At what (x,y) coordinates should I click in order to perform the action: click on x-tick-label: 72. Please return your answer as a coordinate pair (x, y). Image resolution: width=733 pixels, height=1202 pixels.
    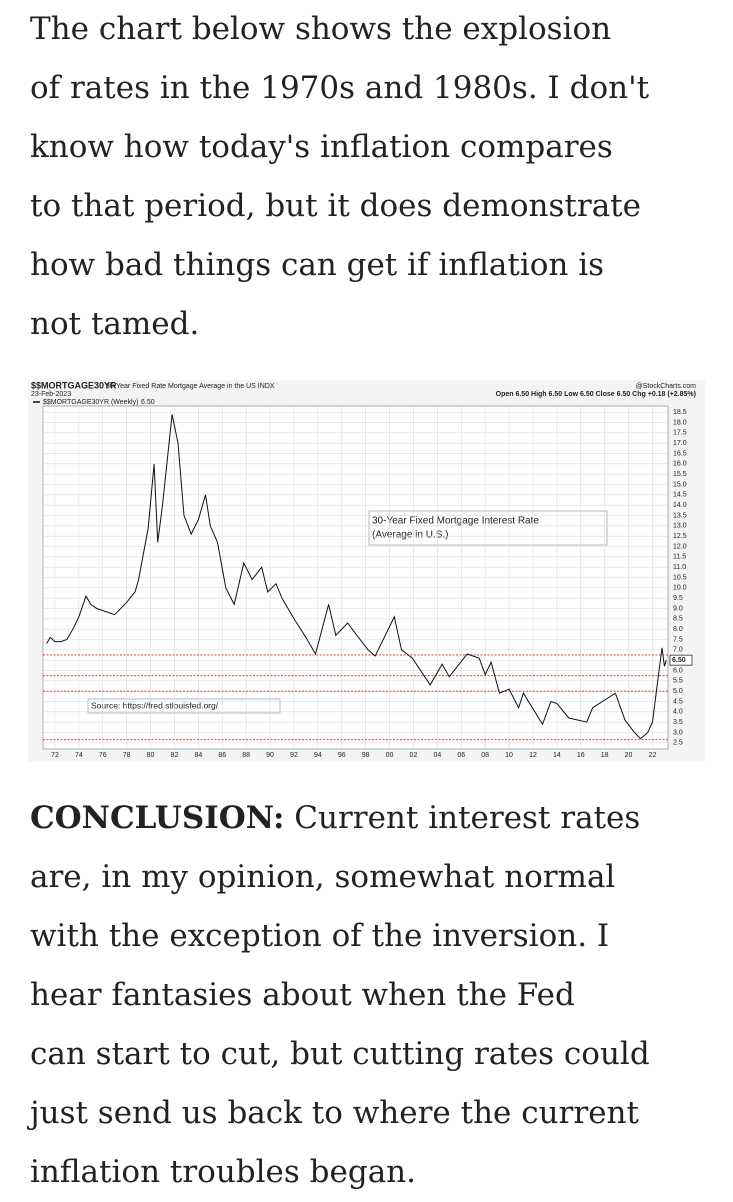
    Looking at the image, I should click on (55, 755).